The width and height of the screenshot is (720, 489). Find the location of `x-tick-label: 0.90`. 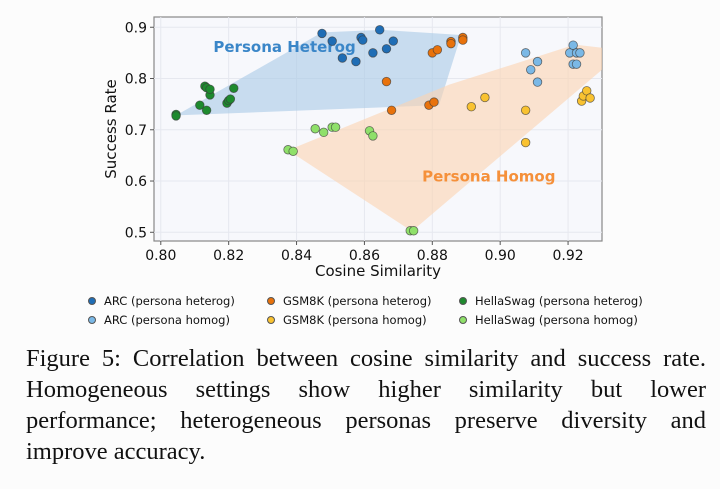

x-tick-label: 0.90 is located at coordinates (500, 256).